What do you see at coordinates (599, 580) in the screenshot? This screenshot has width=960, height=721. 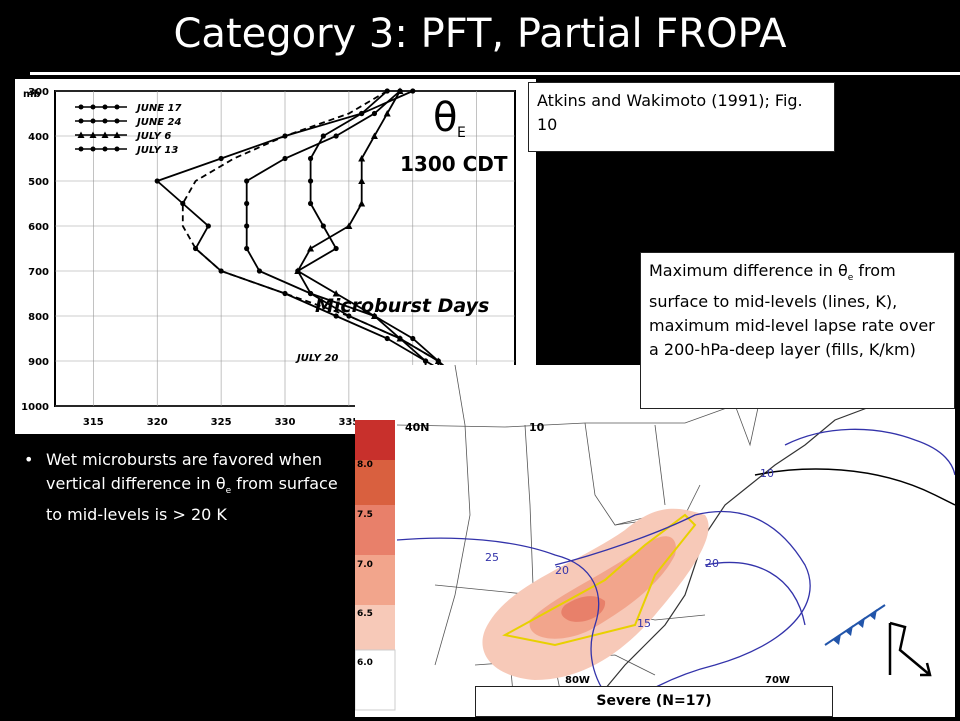 I see `region-outline` at bounding box center [599, 580].